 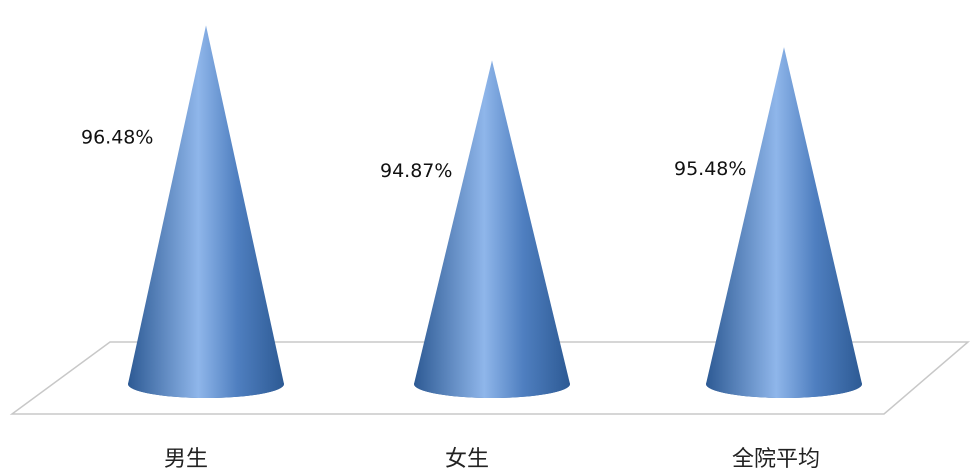 I want to click on cone-male, so click(x=206, y=211).